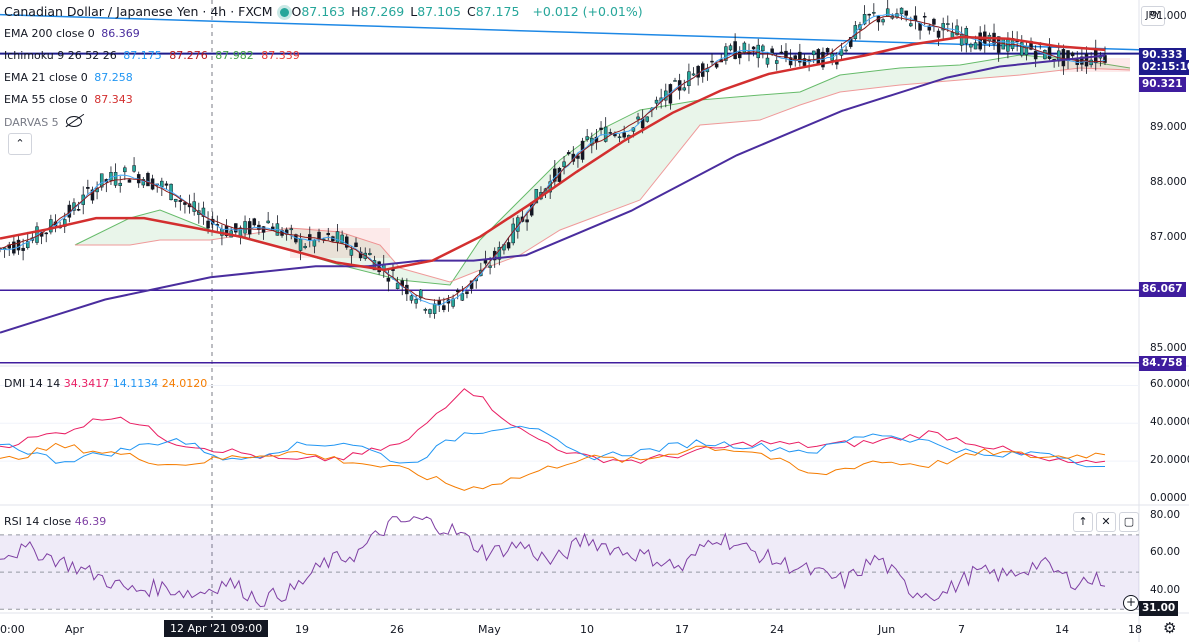  Describe the element at coordinates (142, 55) in the screenshot. I see `ichimoku-value-1: 87.175` at that location.